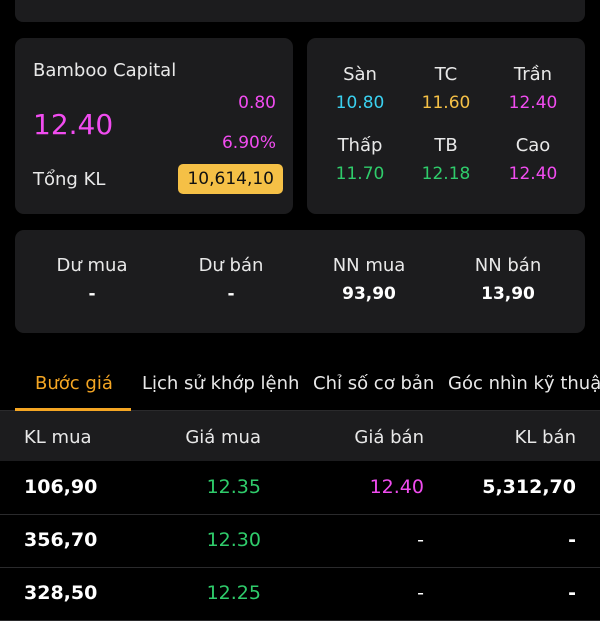 Image resolution: width=600 pixels, height=621 pixels. I want to click on sell-remaining-cell: Dư bán -, so click(231, 279).